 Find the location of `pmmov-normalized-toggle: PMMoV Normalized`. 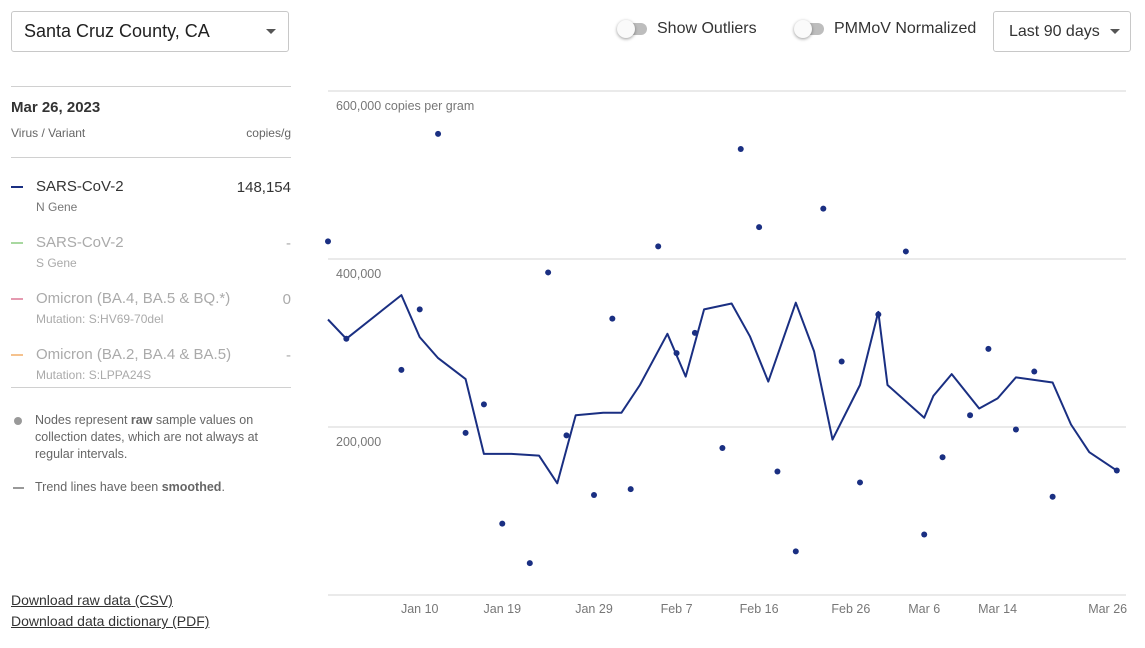

pmmov-normalized-toggle: PMMoV Normalized is located at coordinates (885, 29).